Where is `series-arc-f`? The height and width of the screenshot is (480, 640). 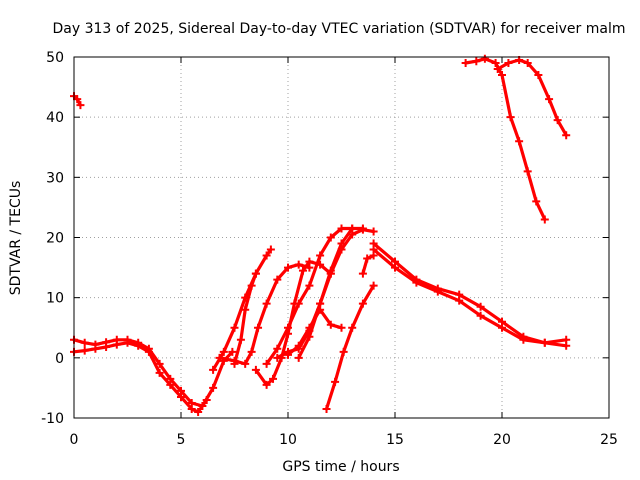 series-arc-f is located at coordinates (314, 296).